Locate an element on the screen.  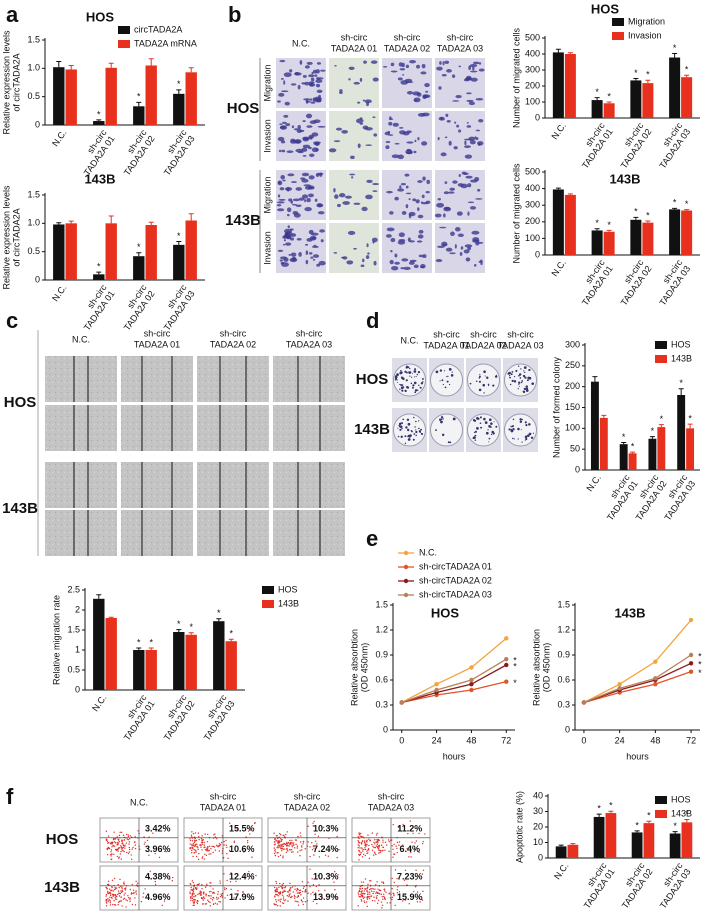
quadrant-percent: 7.23% is located at coordinates (410, 876).